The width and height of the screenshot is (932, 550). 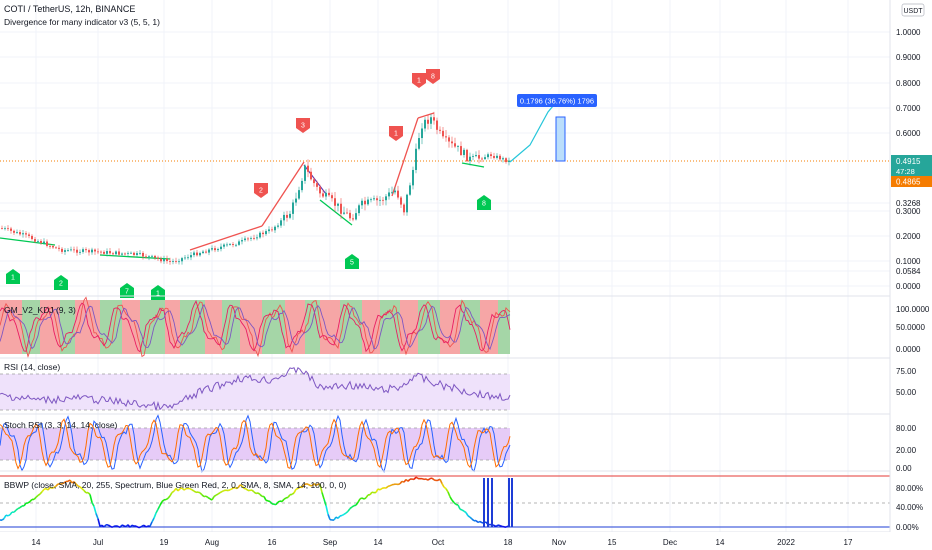 I want to click on rsi-pane: RSI (14, close), so click(x=255, y=386).